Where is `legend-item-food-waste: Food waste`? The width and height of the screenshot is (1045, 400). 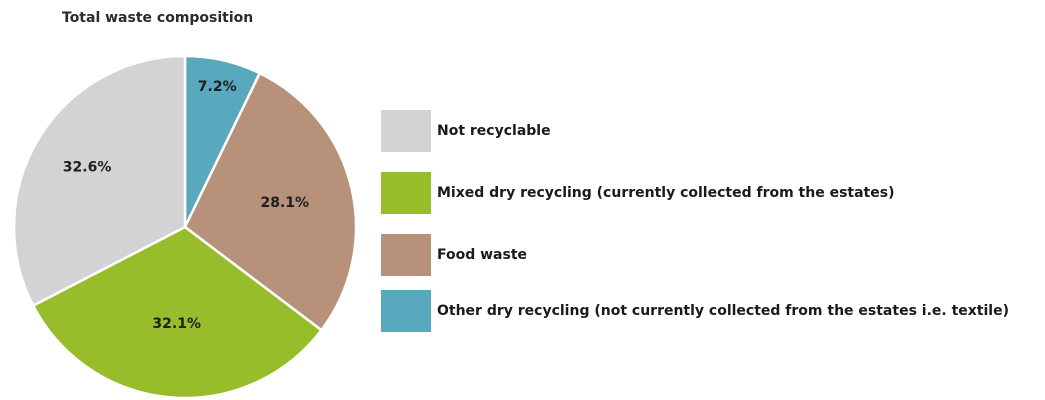 legend-item-food-waste: Food waste is located at coordinates (454, 255).